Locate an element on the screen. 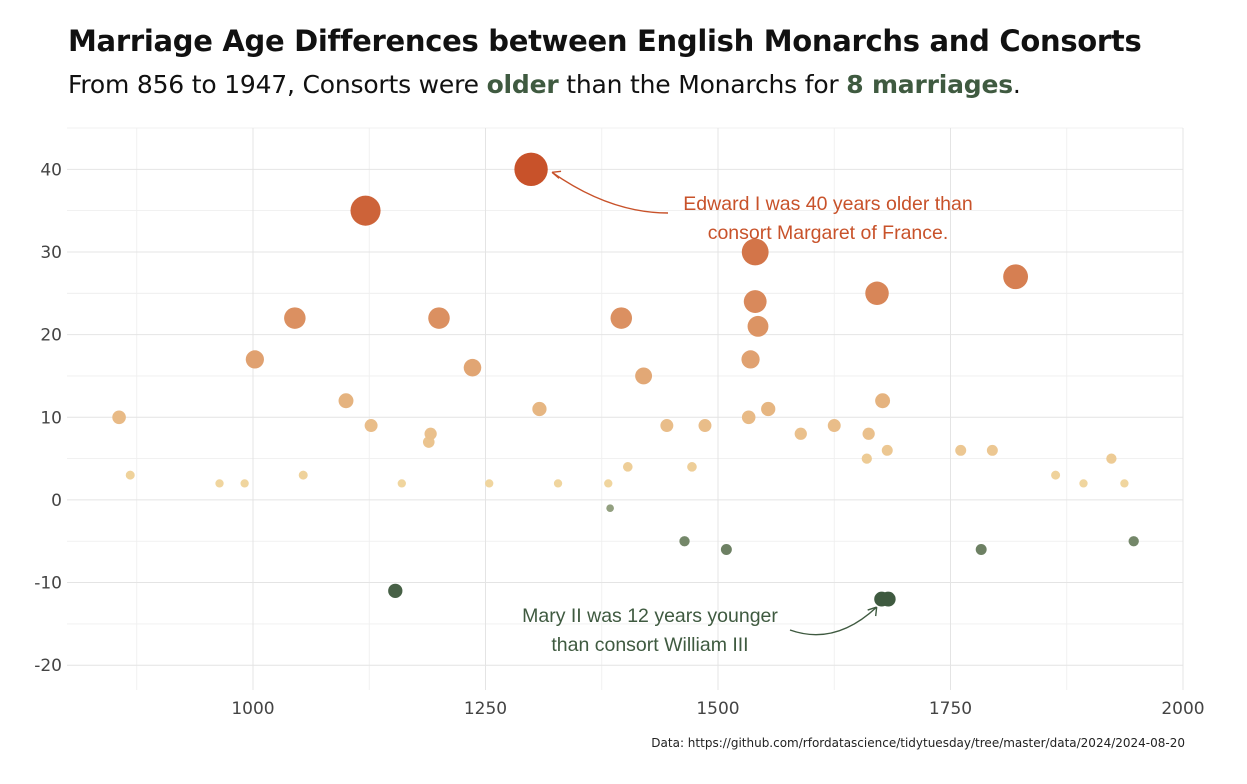 Image resolution: width=1247 pixels, height=784 pixels. subtitle-part3: . is located at coordinates (1016, 84).